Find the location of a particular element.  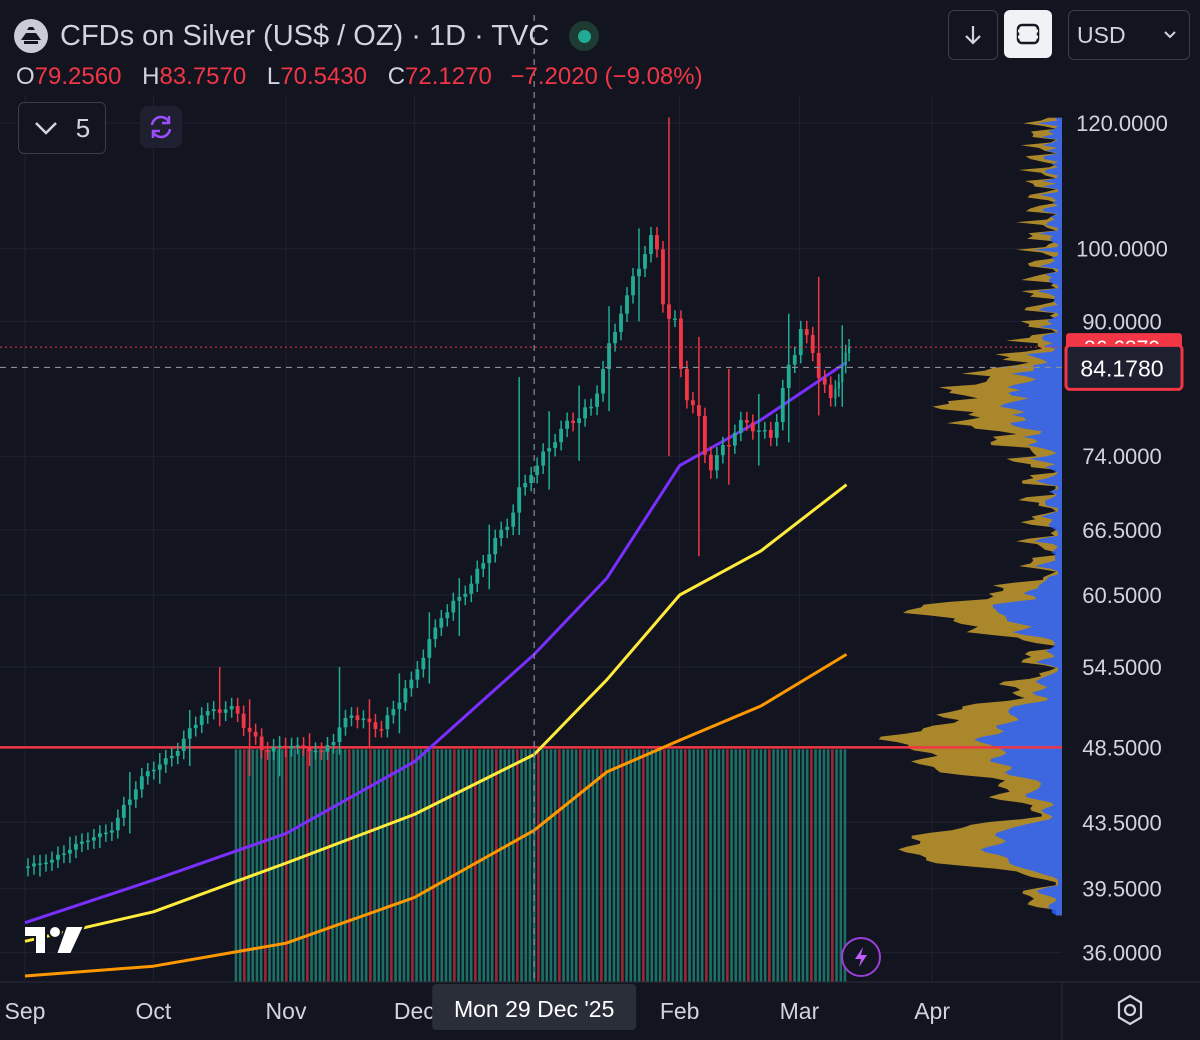

download-button is located at coordinates (973, 35).